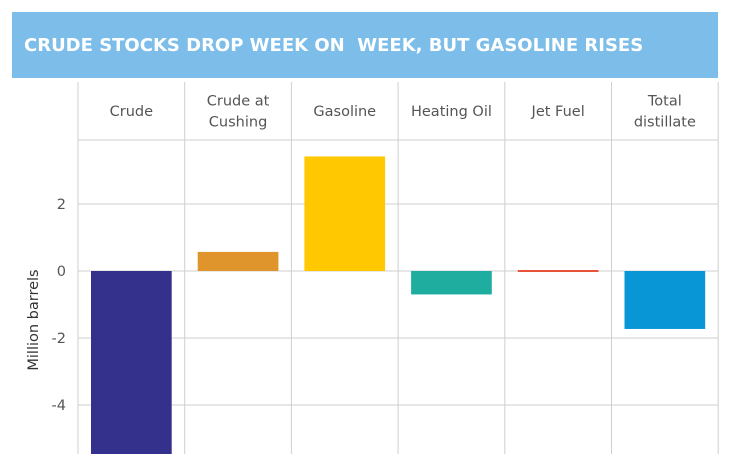  What do you see at coordinates (59, 406) in the screenshot?
I see `y-tick-label: -4` at bounding box center [59, 406].